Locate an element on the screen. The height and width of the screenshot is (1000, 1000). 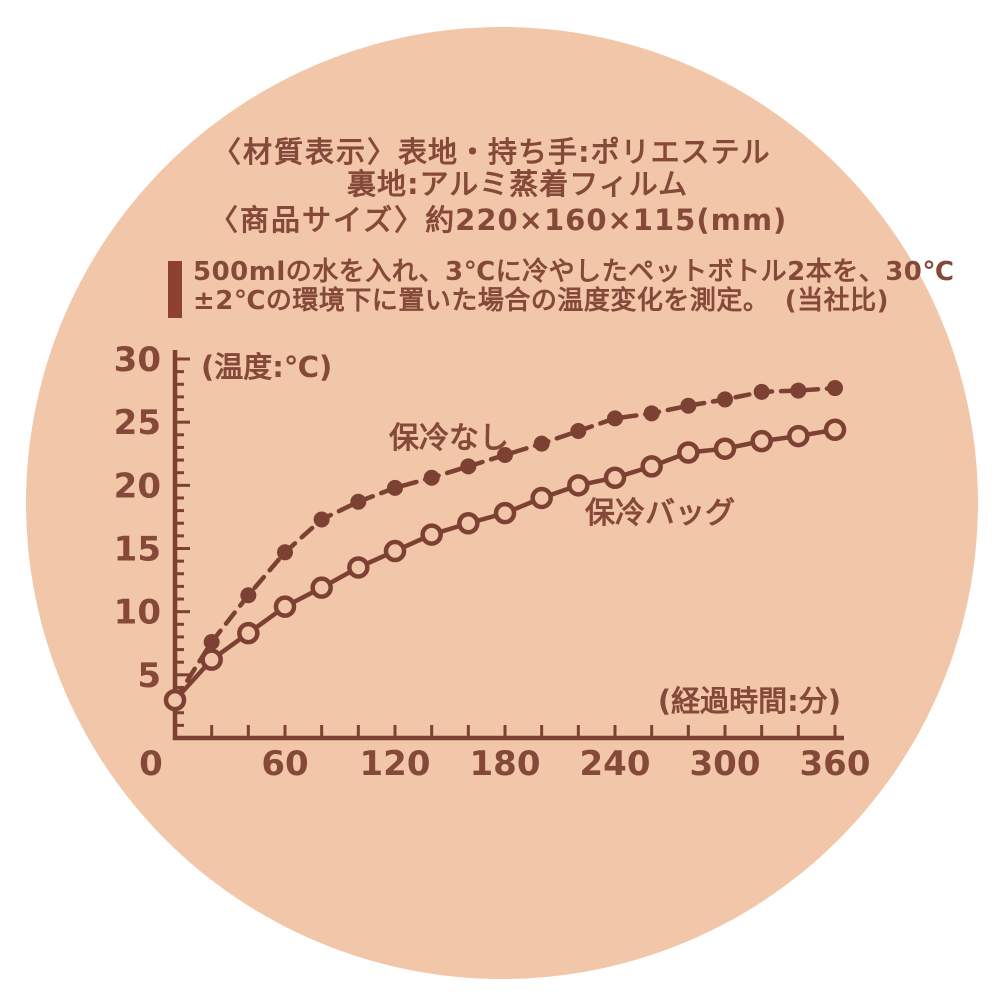
y-tick-label: 5 is located at coordinates (149, 676).